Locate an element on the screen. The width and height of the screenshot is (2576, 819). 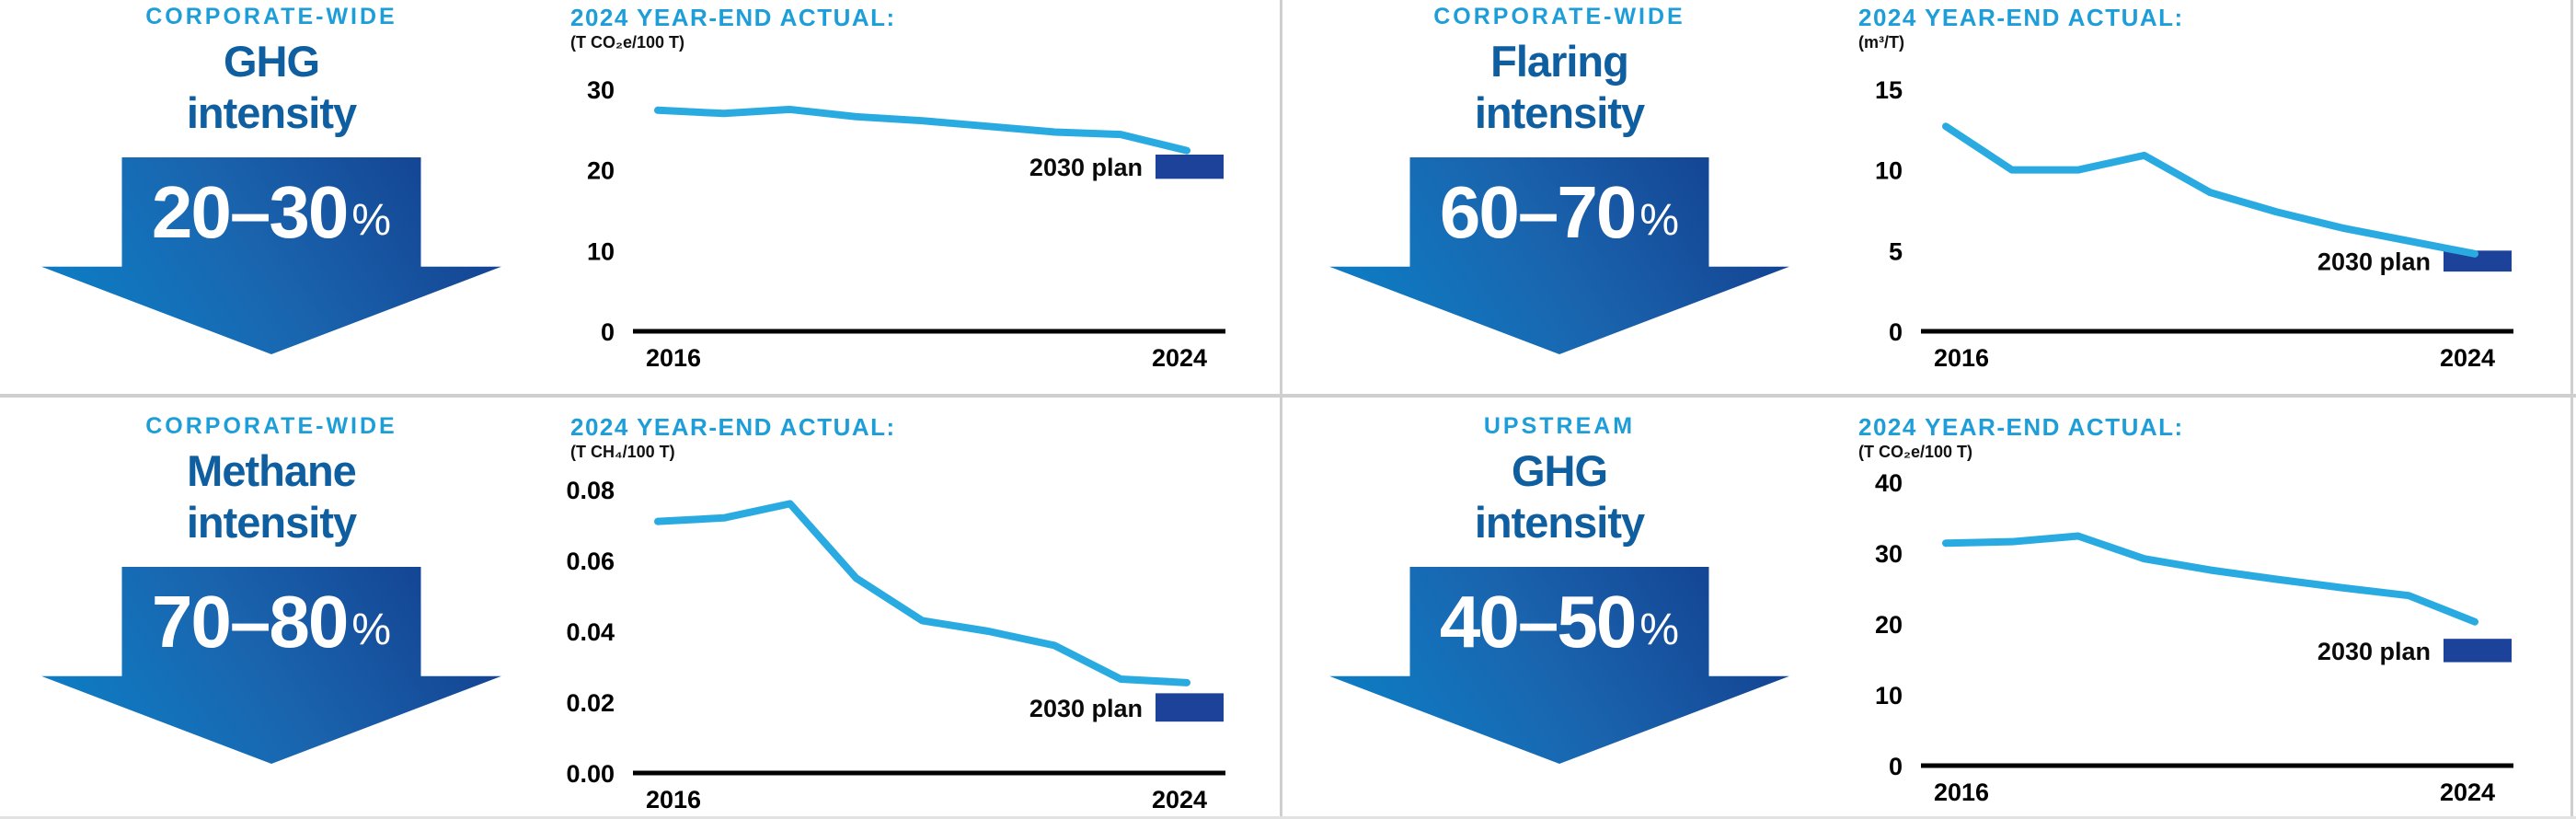
line-chart: 0.00 0.02 0.04 0.06 0.08 2016 2024 2030 plan is located at coordinates (895, 645).